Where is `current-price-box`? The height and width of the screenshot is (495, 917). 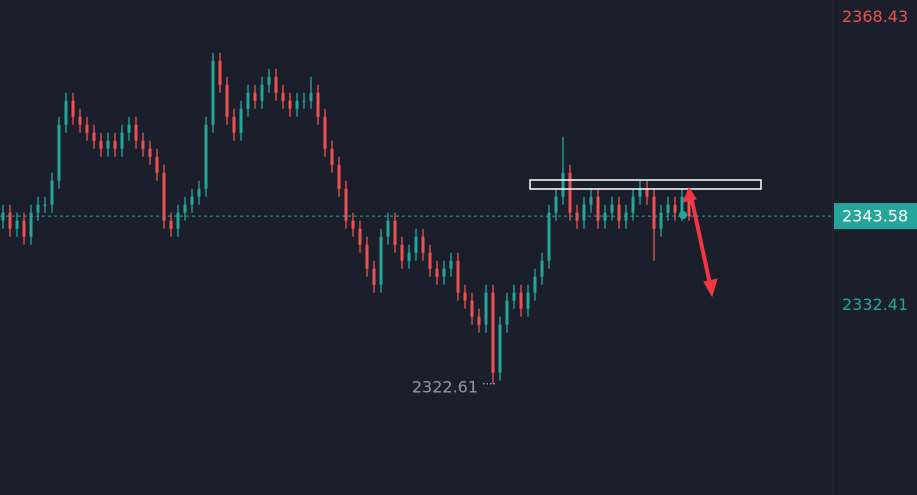 current-price-box is located at coordinates (875, 216).